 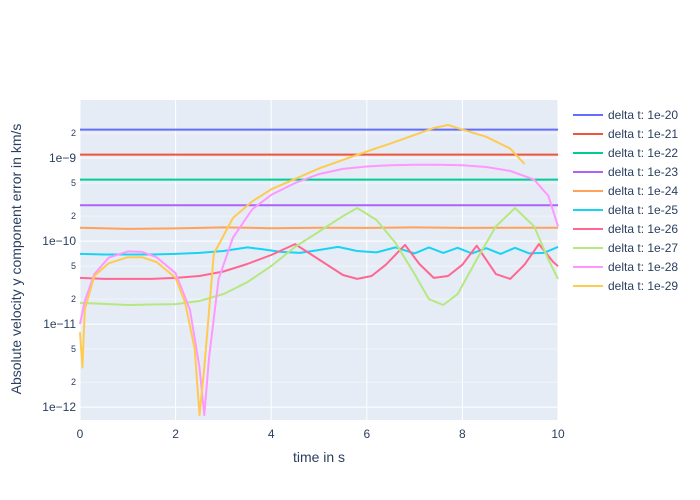 I want to click on legend-label: delta t: 1e-27, so click(x=643, y=248).